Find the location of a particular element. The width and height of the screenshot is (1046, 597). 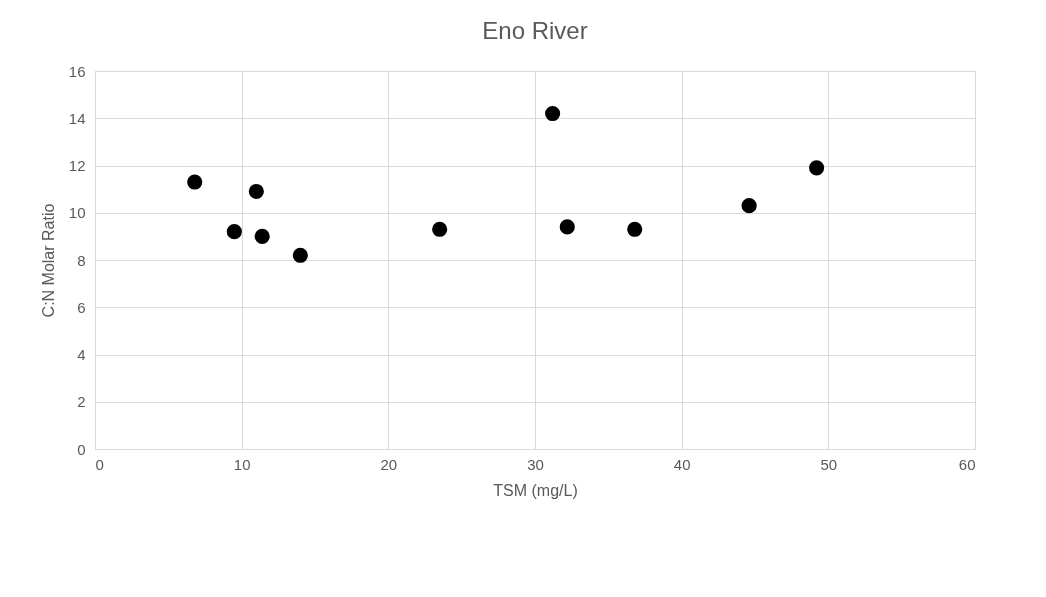

y-tick-label: 8 is located at coordinates (81, 260).